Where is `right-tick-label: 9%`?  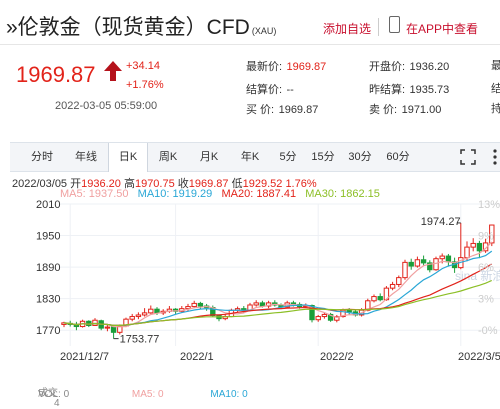 right-tick-label: 9% is located at coordinates (486, 237).